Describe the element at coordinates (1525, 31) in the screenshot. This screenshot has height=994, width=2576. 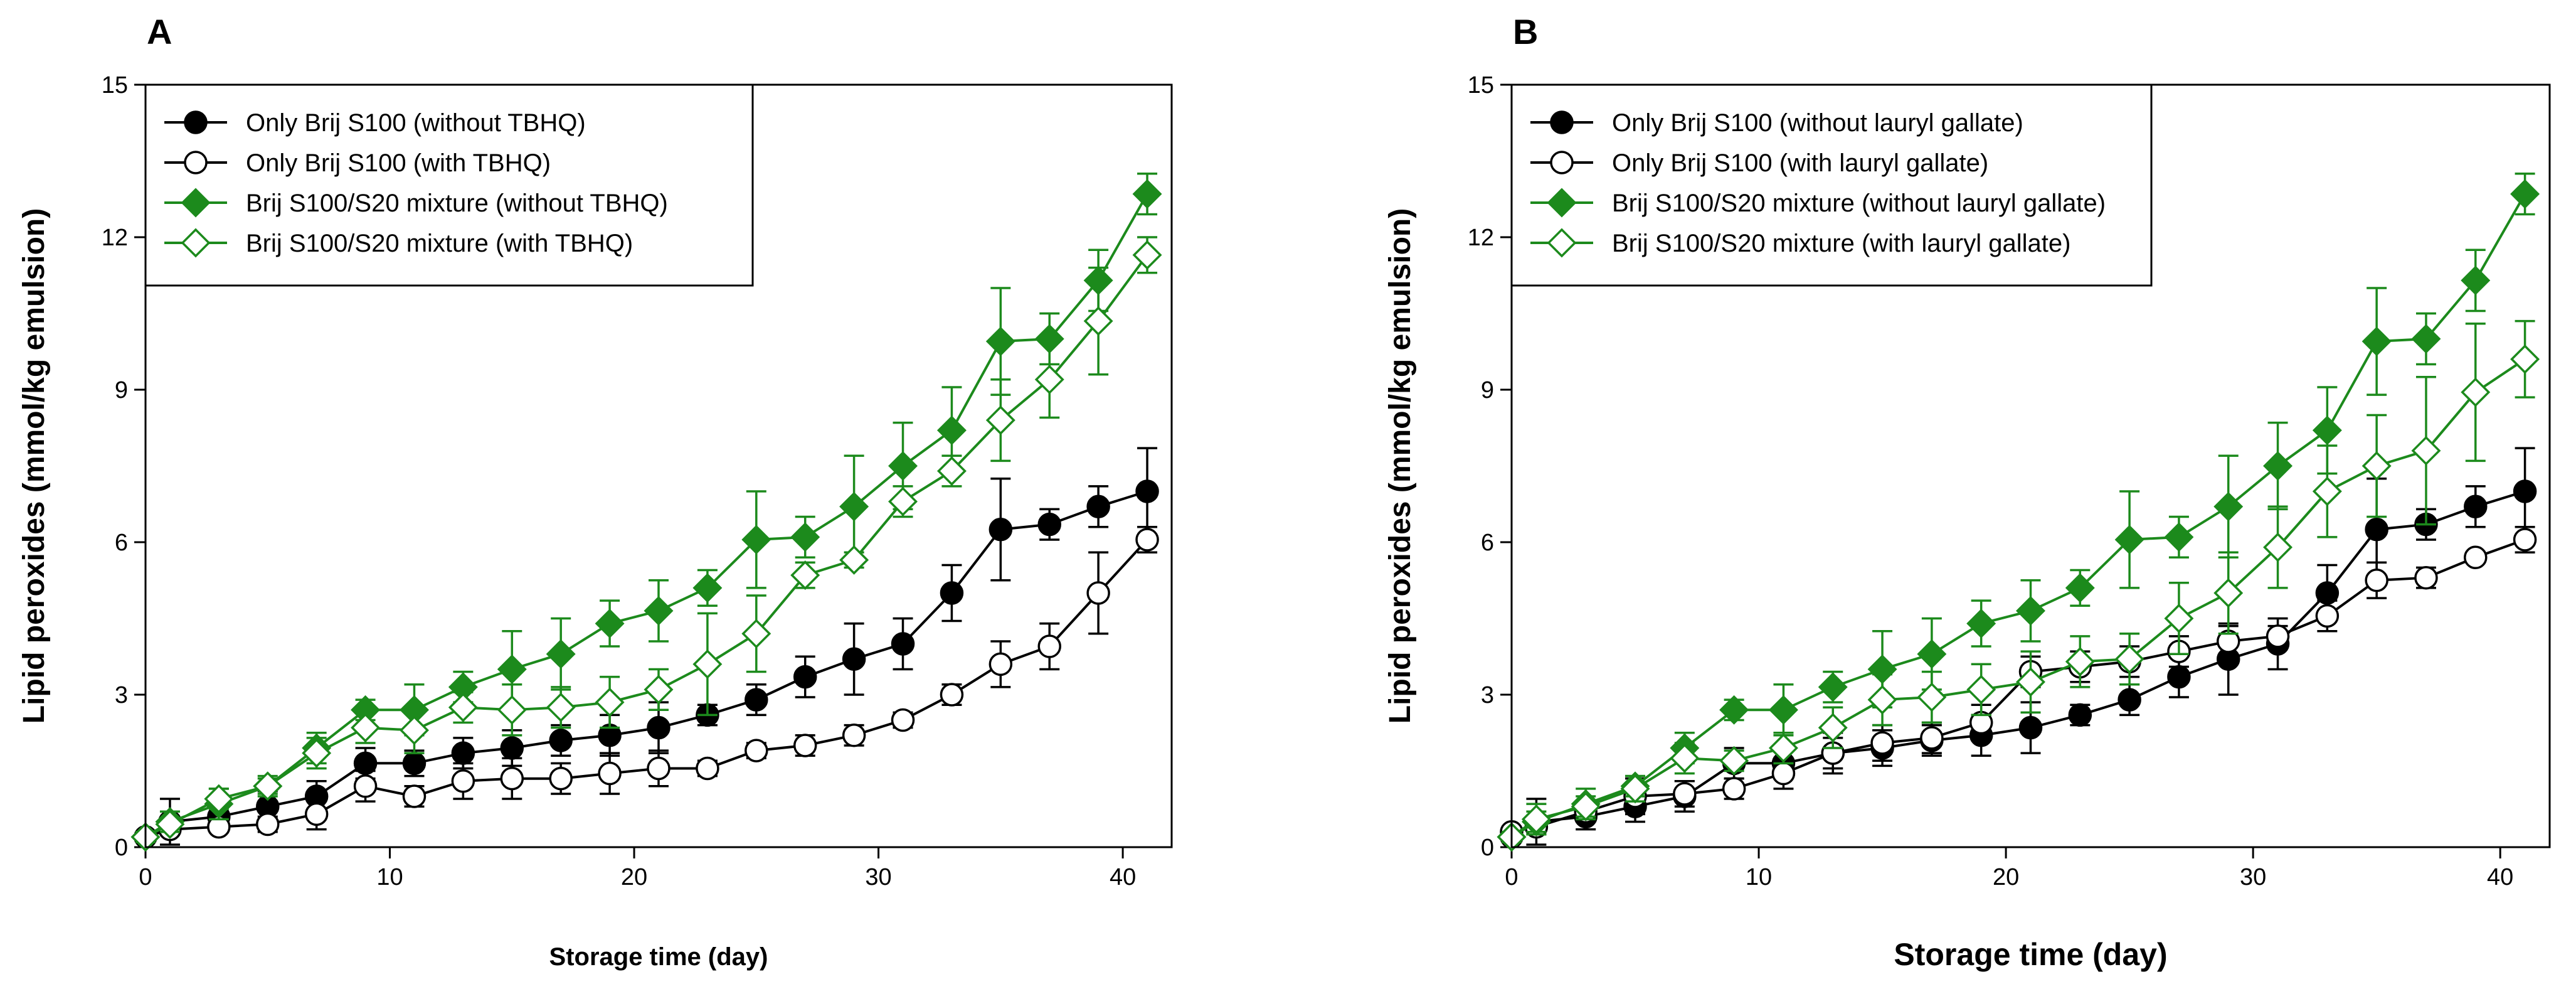
I see `panel-b-letter: B` at that location.